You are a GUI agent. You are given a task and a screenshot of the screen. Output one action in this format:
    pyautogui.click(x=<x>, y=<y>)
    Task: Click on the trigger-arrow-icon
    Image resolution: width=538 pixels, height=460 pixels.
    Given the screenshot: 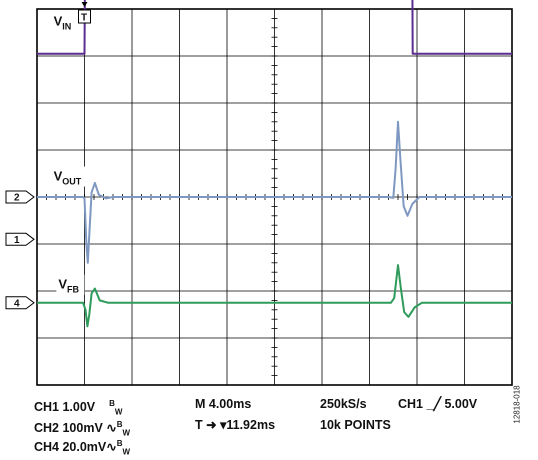 What is the action you would take?
    pyautogui.click(x=84, y=4)
    